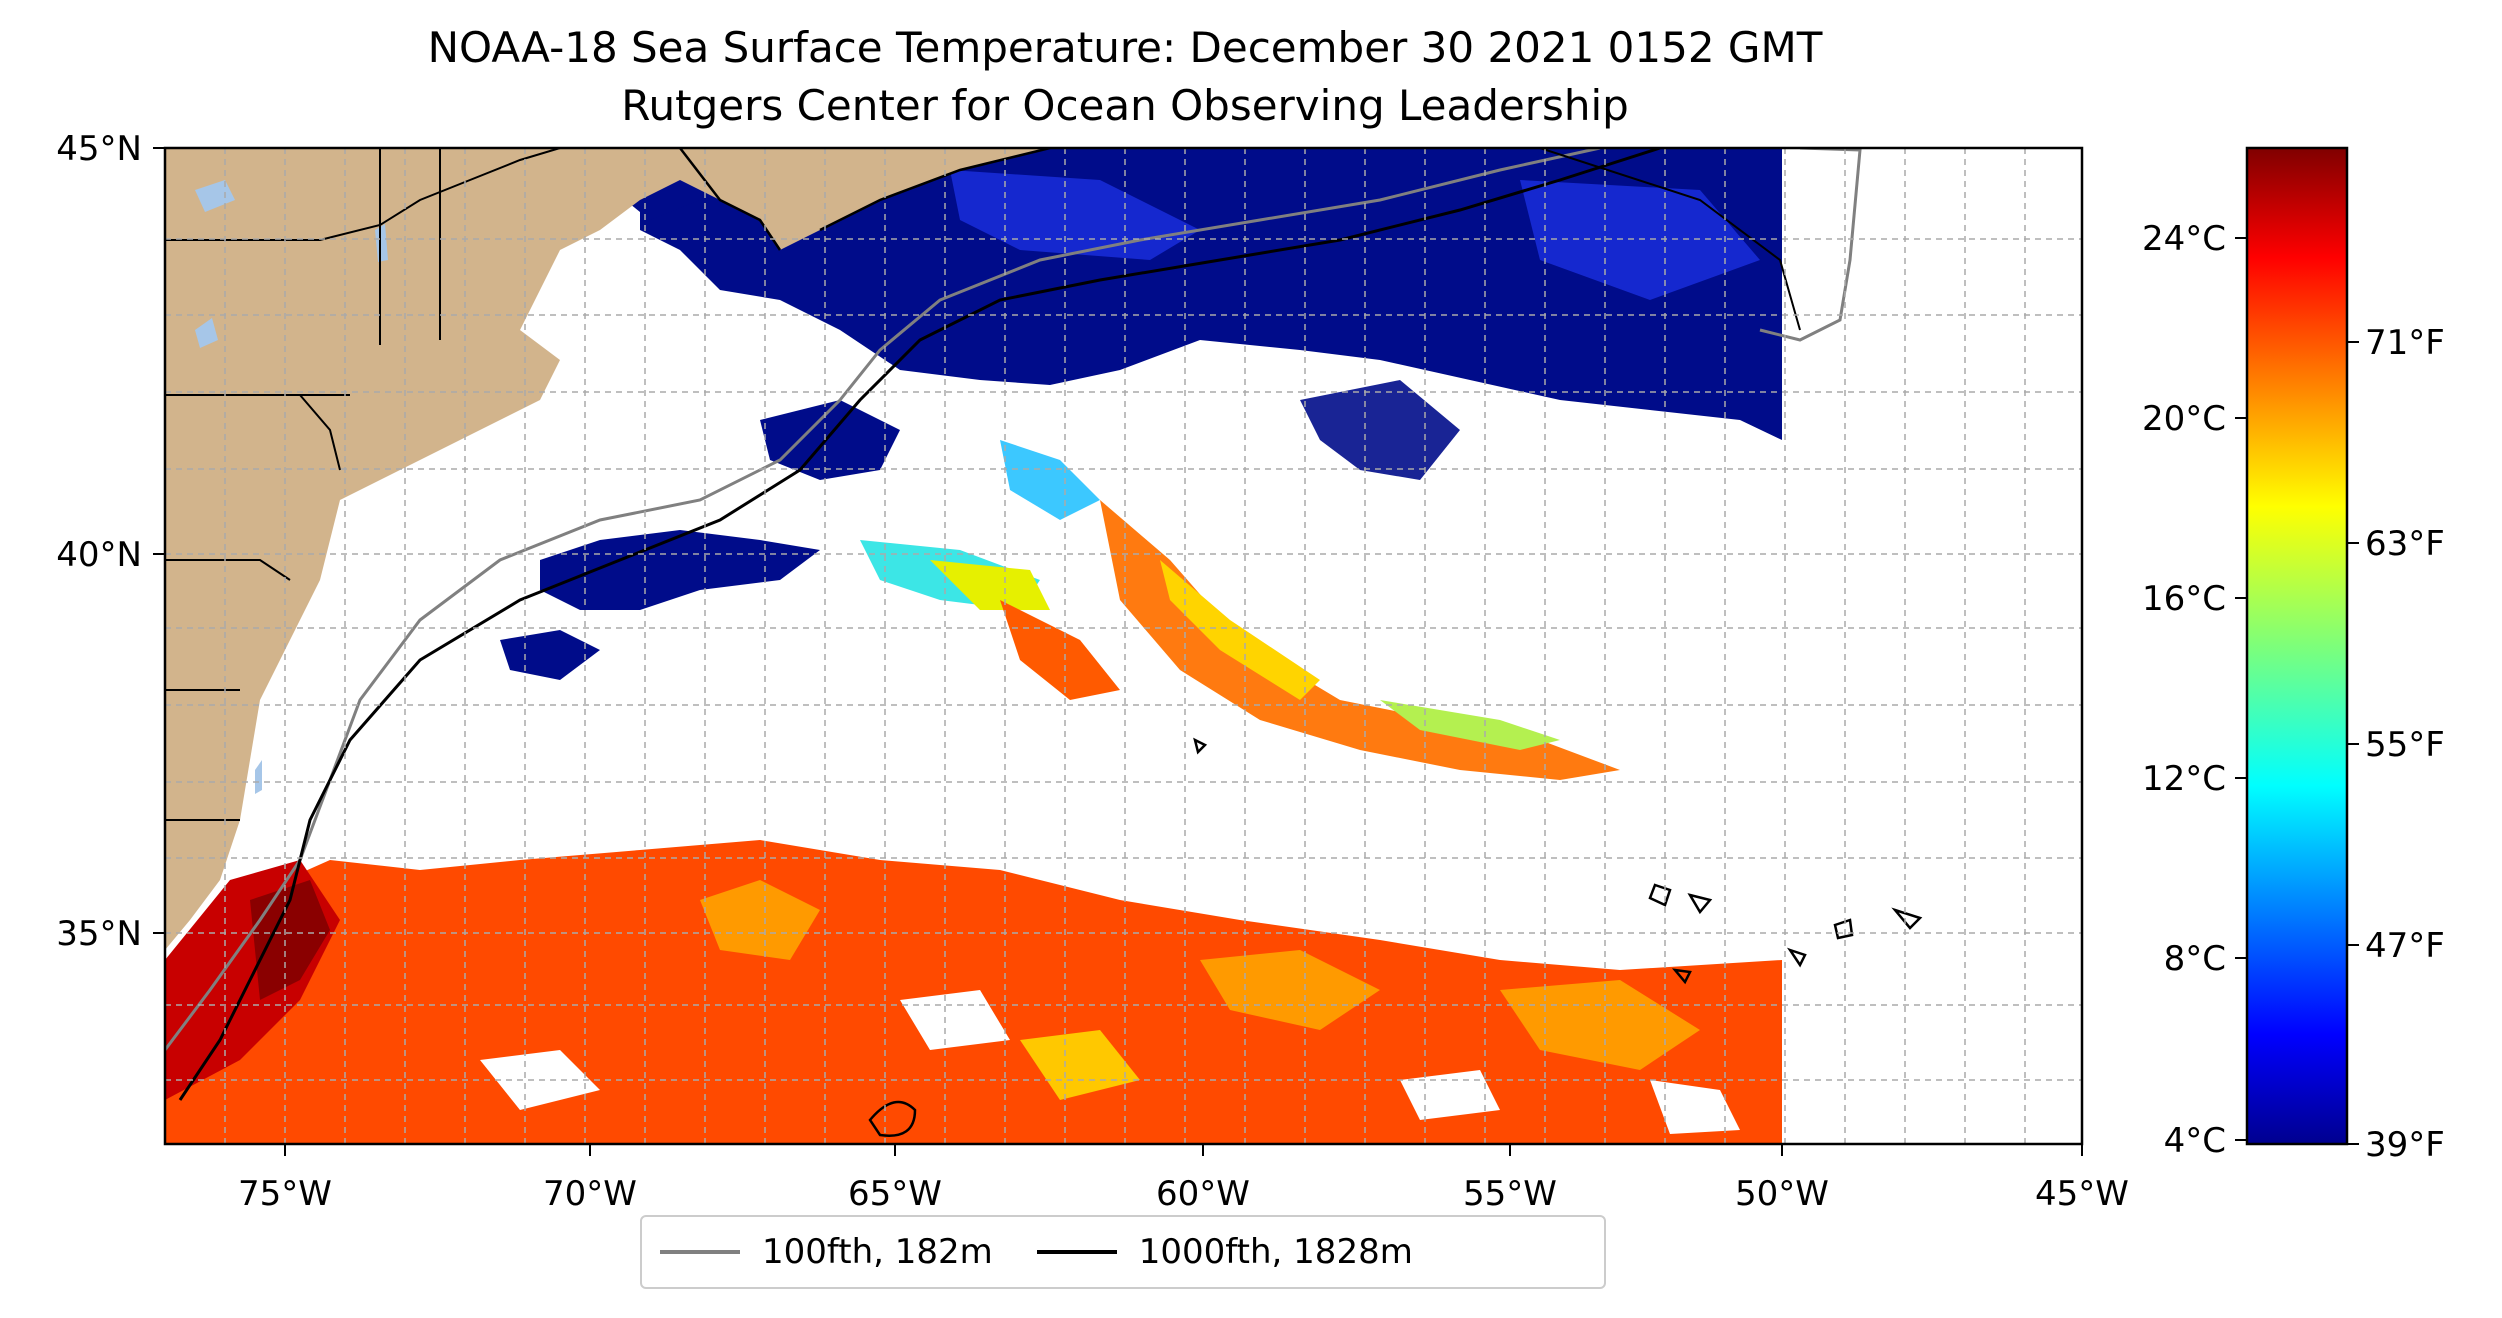 The width and height of the screenshot is (2502, 1318). I want to click on y-tick-label: 35°N, so click(99, 934).